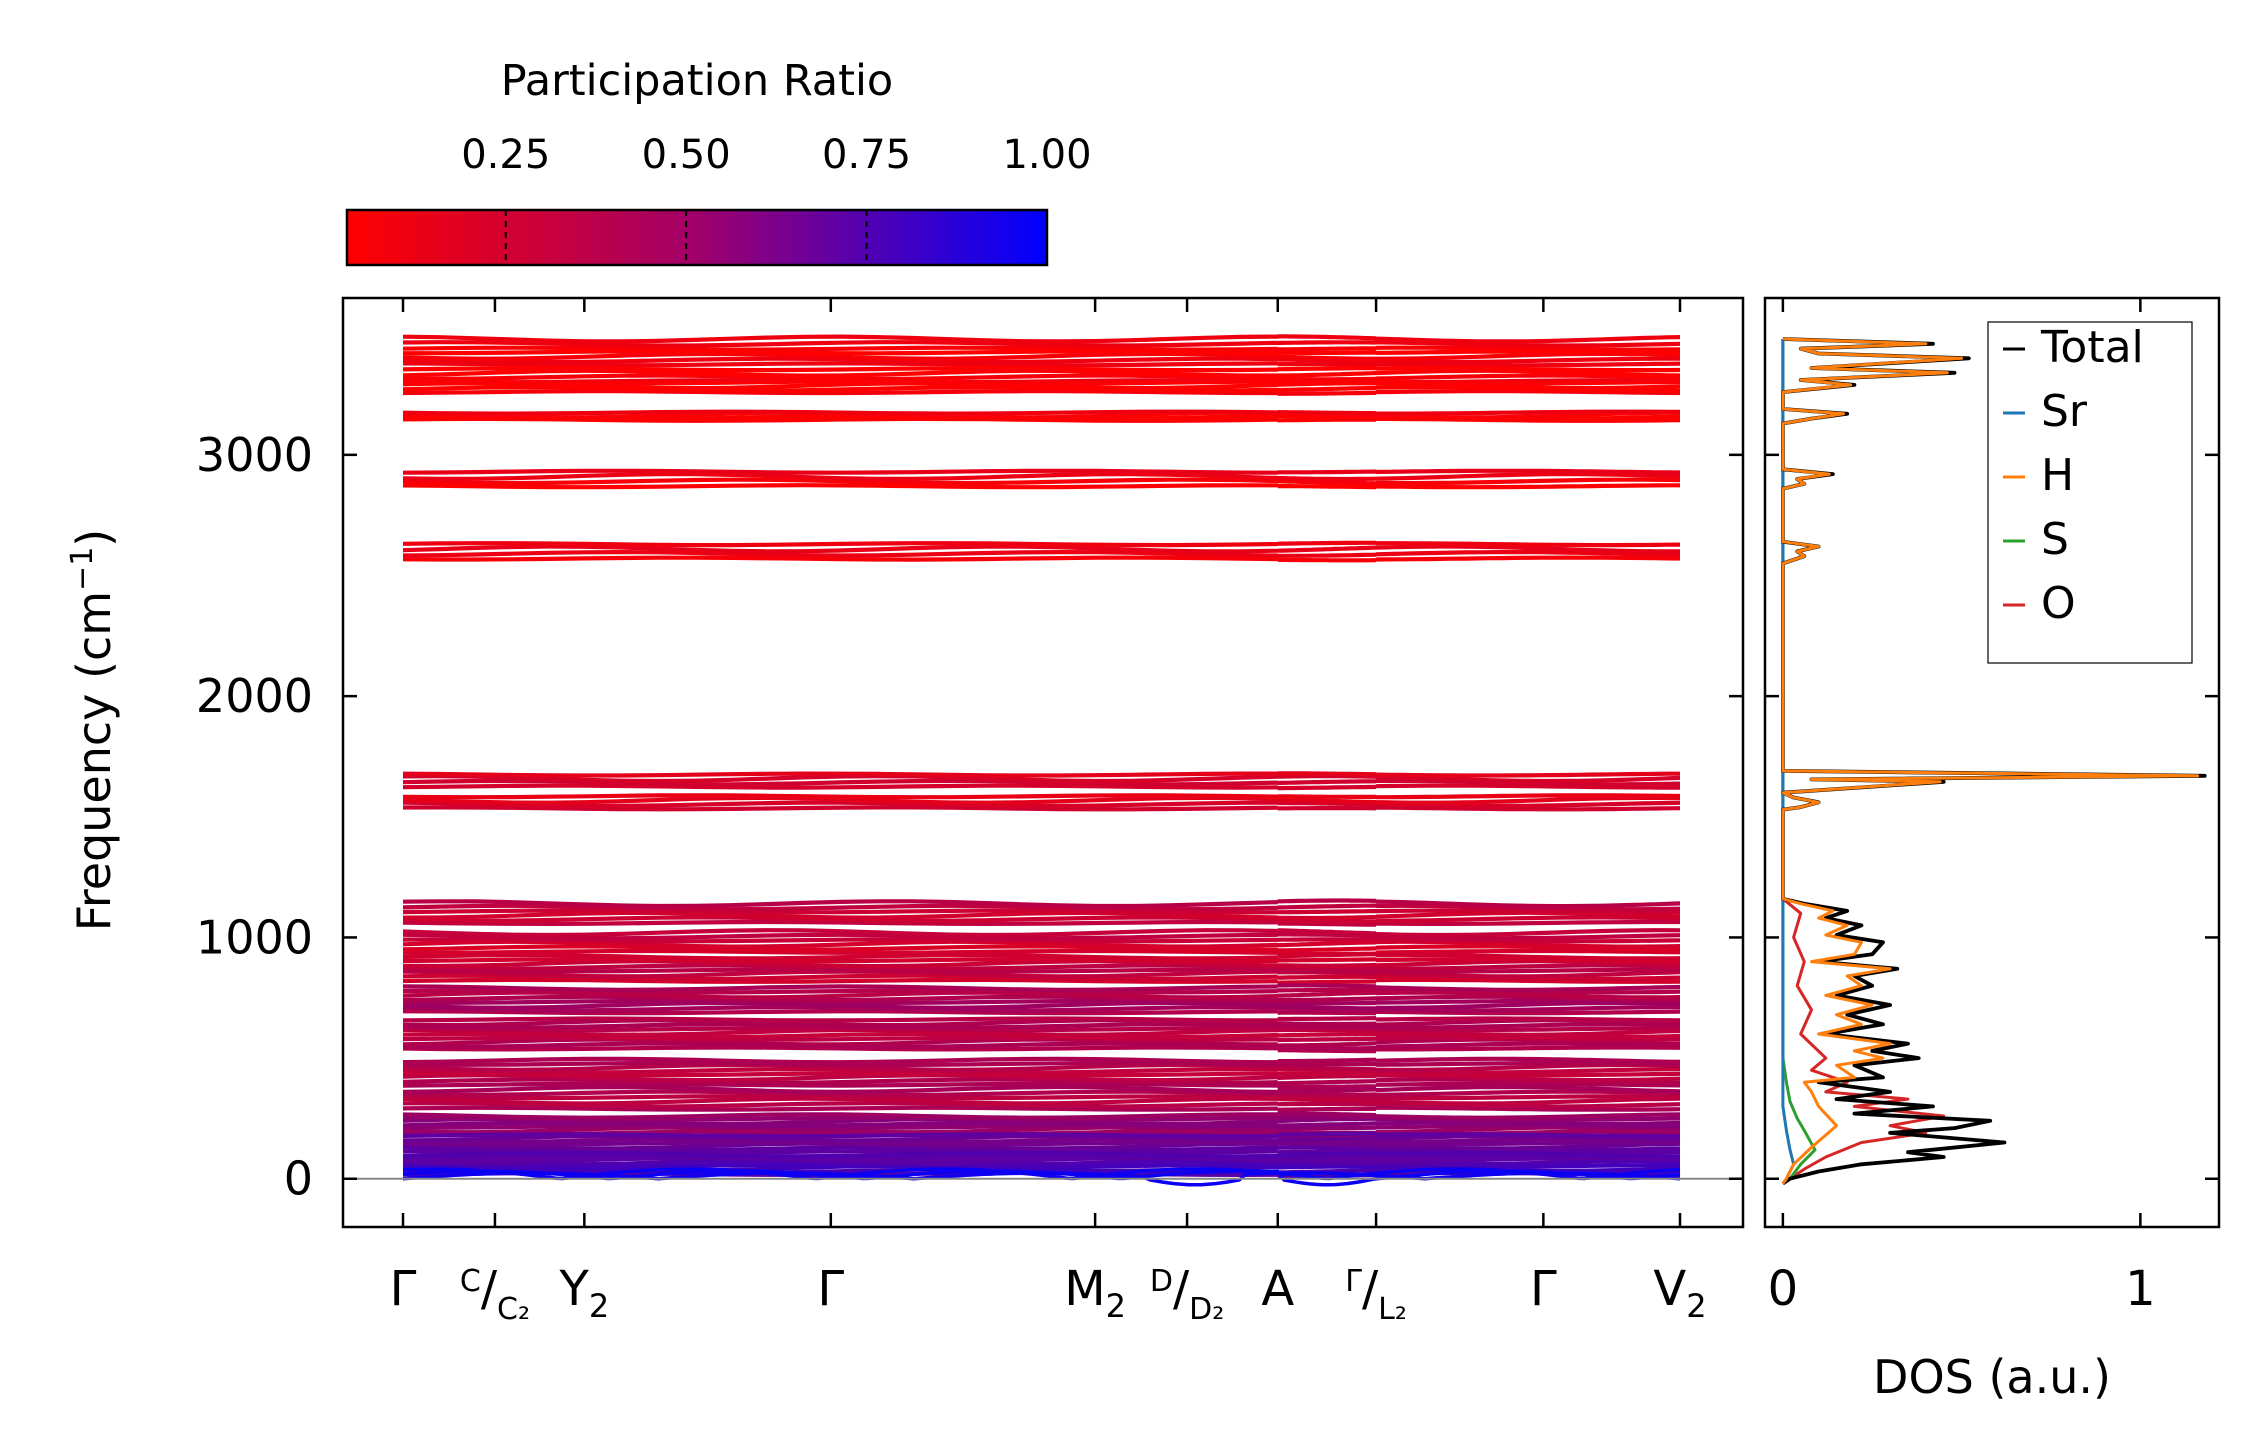 The image size is (2259, 1455). Describe the element at coordinates (2058, 603) in the screenshot. I see `legend-label-o: O` at that location.